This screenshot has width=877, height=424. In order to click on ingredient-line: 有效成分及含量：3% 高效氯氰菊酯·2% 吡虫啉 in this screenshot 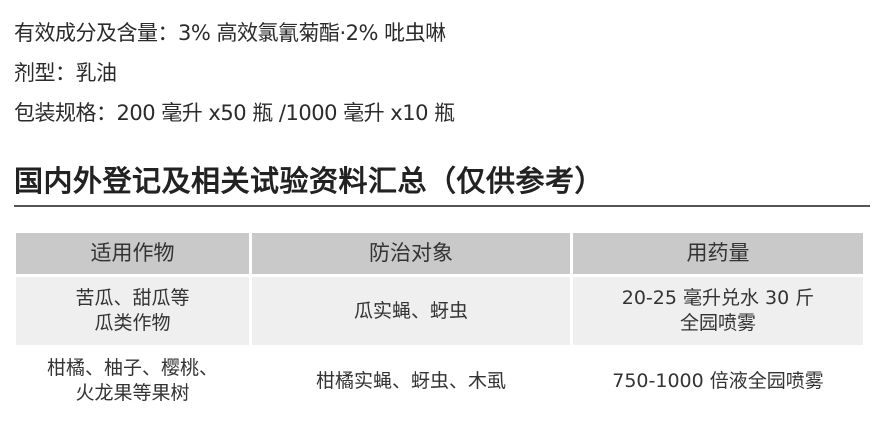, I will do `click(230, 33)`.